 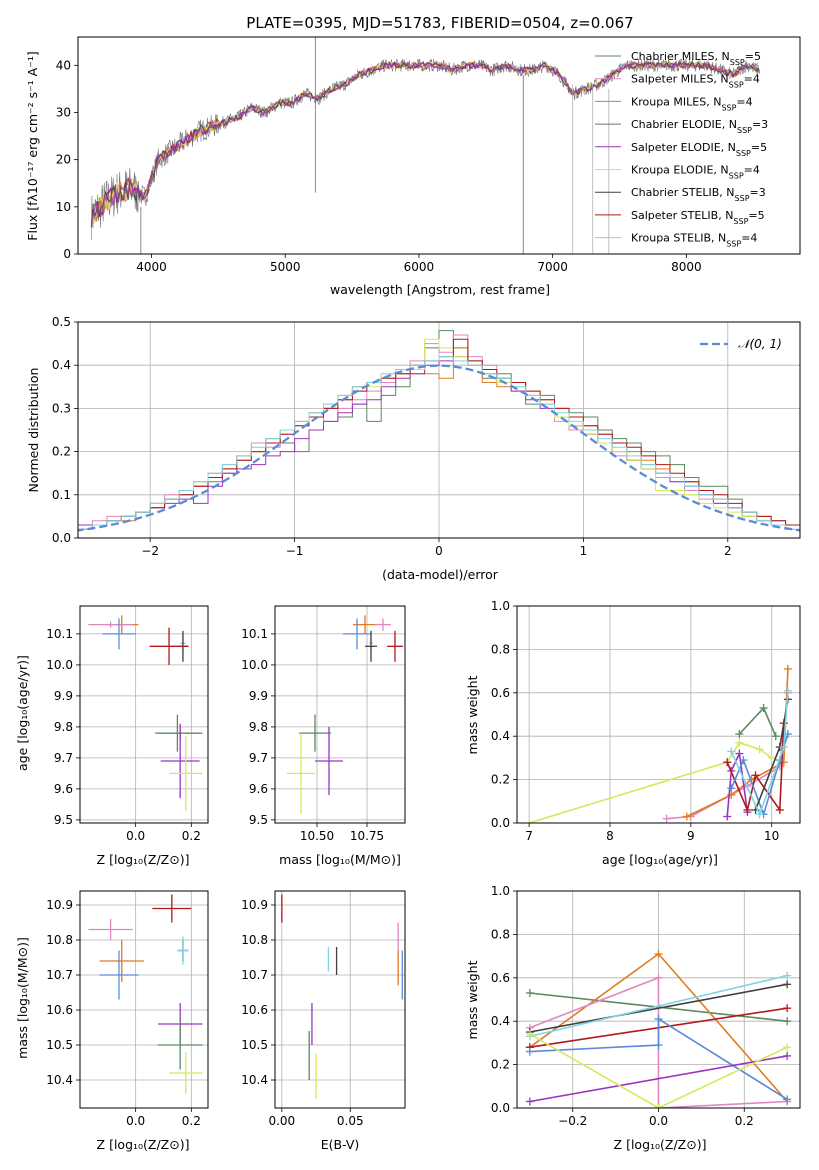 I want to click on x-tick-label: 7000, so click(x=552, y=267).